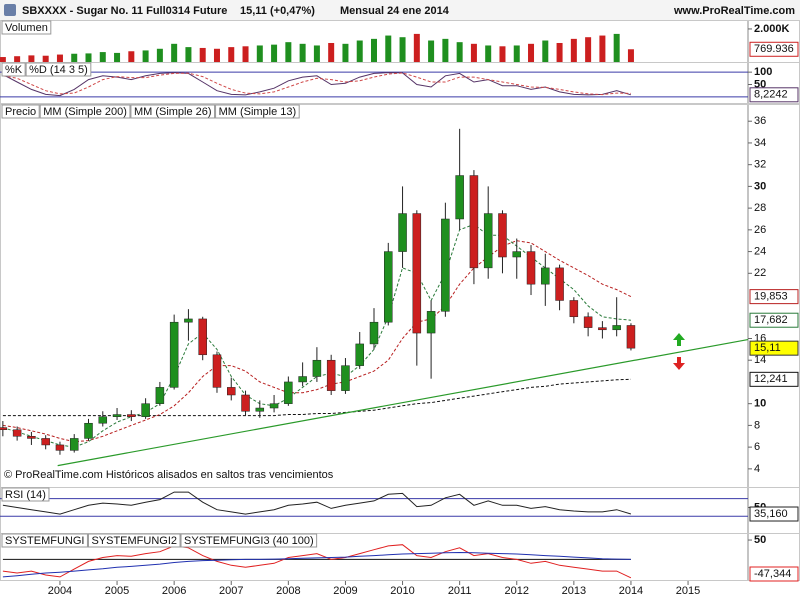  I want to click on y-tick-label: 32, so click(760, 165).